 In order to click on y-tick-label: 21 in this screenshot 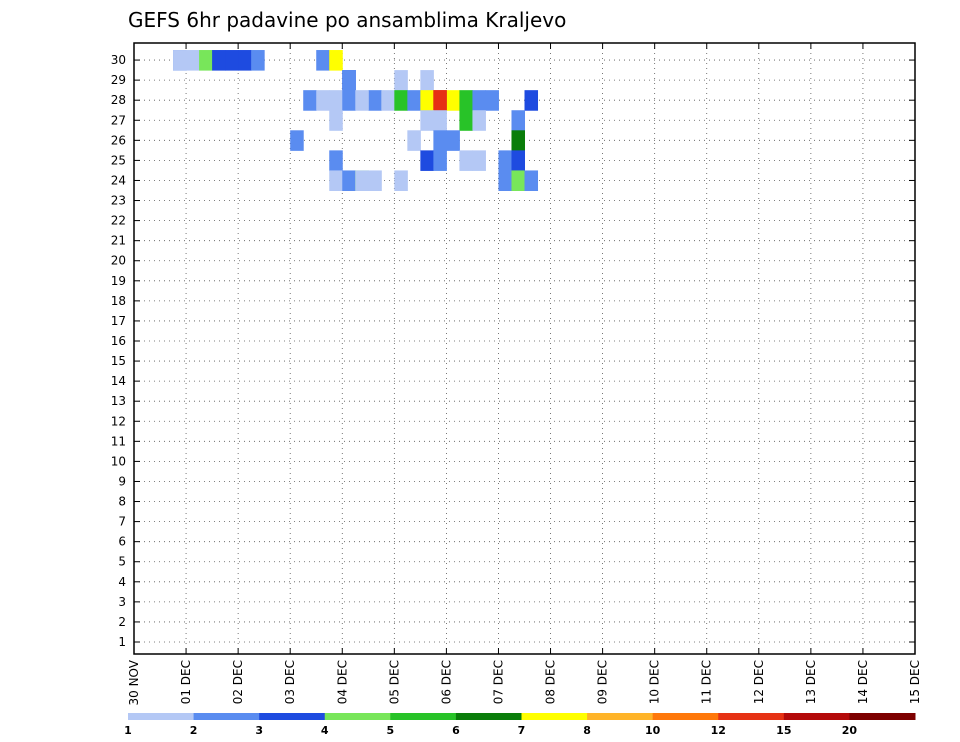, I will do `click(118, 241)`.